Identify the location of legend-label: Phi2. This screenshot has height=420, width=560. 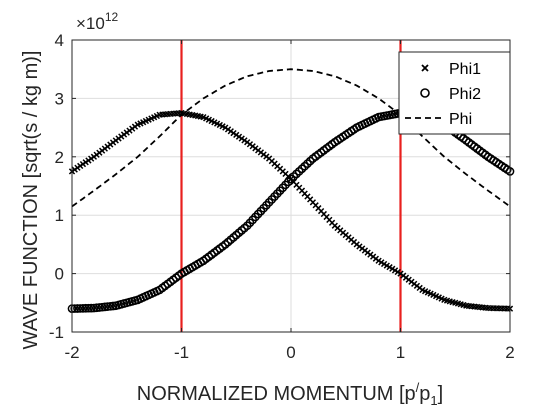
(465, 94).